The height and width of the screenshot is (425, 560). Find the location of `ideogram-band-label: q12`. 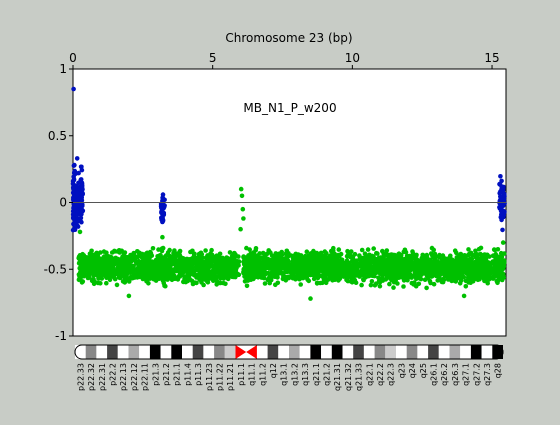

ideogram-band-label: q12 is located at coordinates (273, 370).